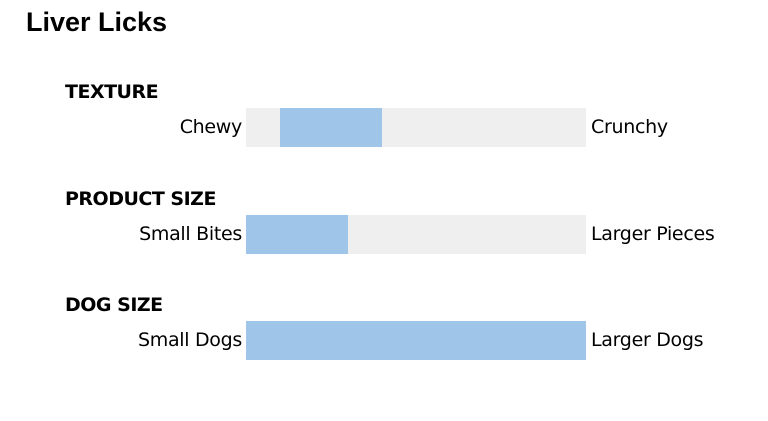  What do you see at coordinates (114, 305) in the screenshot?
I see `scale-heading: DOG SIZE` at bounding box center [114, 305].